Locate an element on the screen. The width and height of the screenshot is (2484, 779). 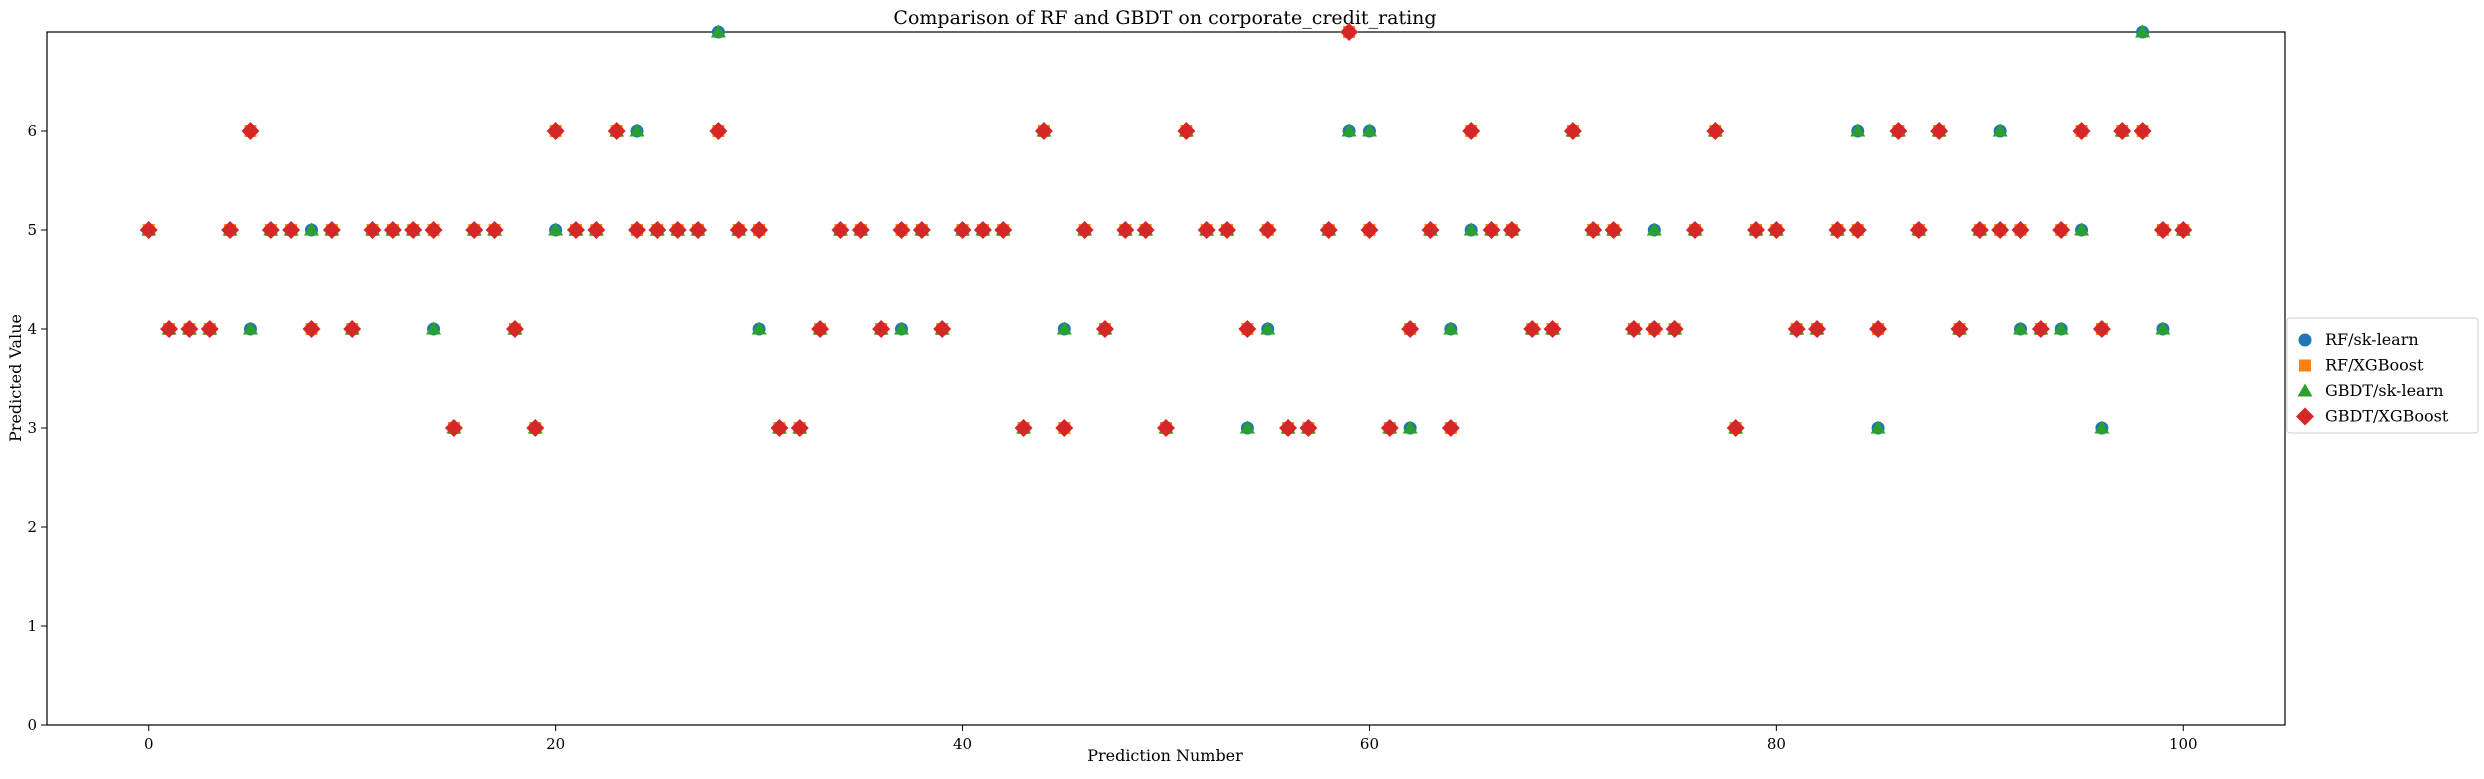
x-axis-label: Prediction Number is located at coordinates (1165, 755).